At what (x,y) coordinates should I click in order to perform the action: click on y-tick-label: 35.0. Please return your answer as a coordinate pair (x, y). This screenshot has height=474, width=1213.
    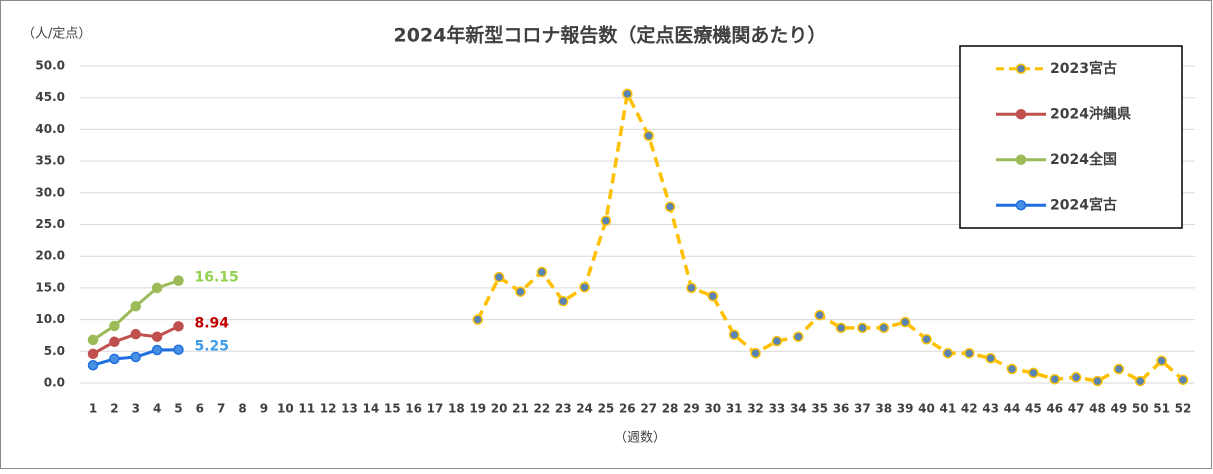
    Looking at the image, I should click on (50, 161).